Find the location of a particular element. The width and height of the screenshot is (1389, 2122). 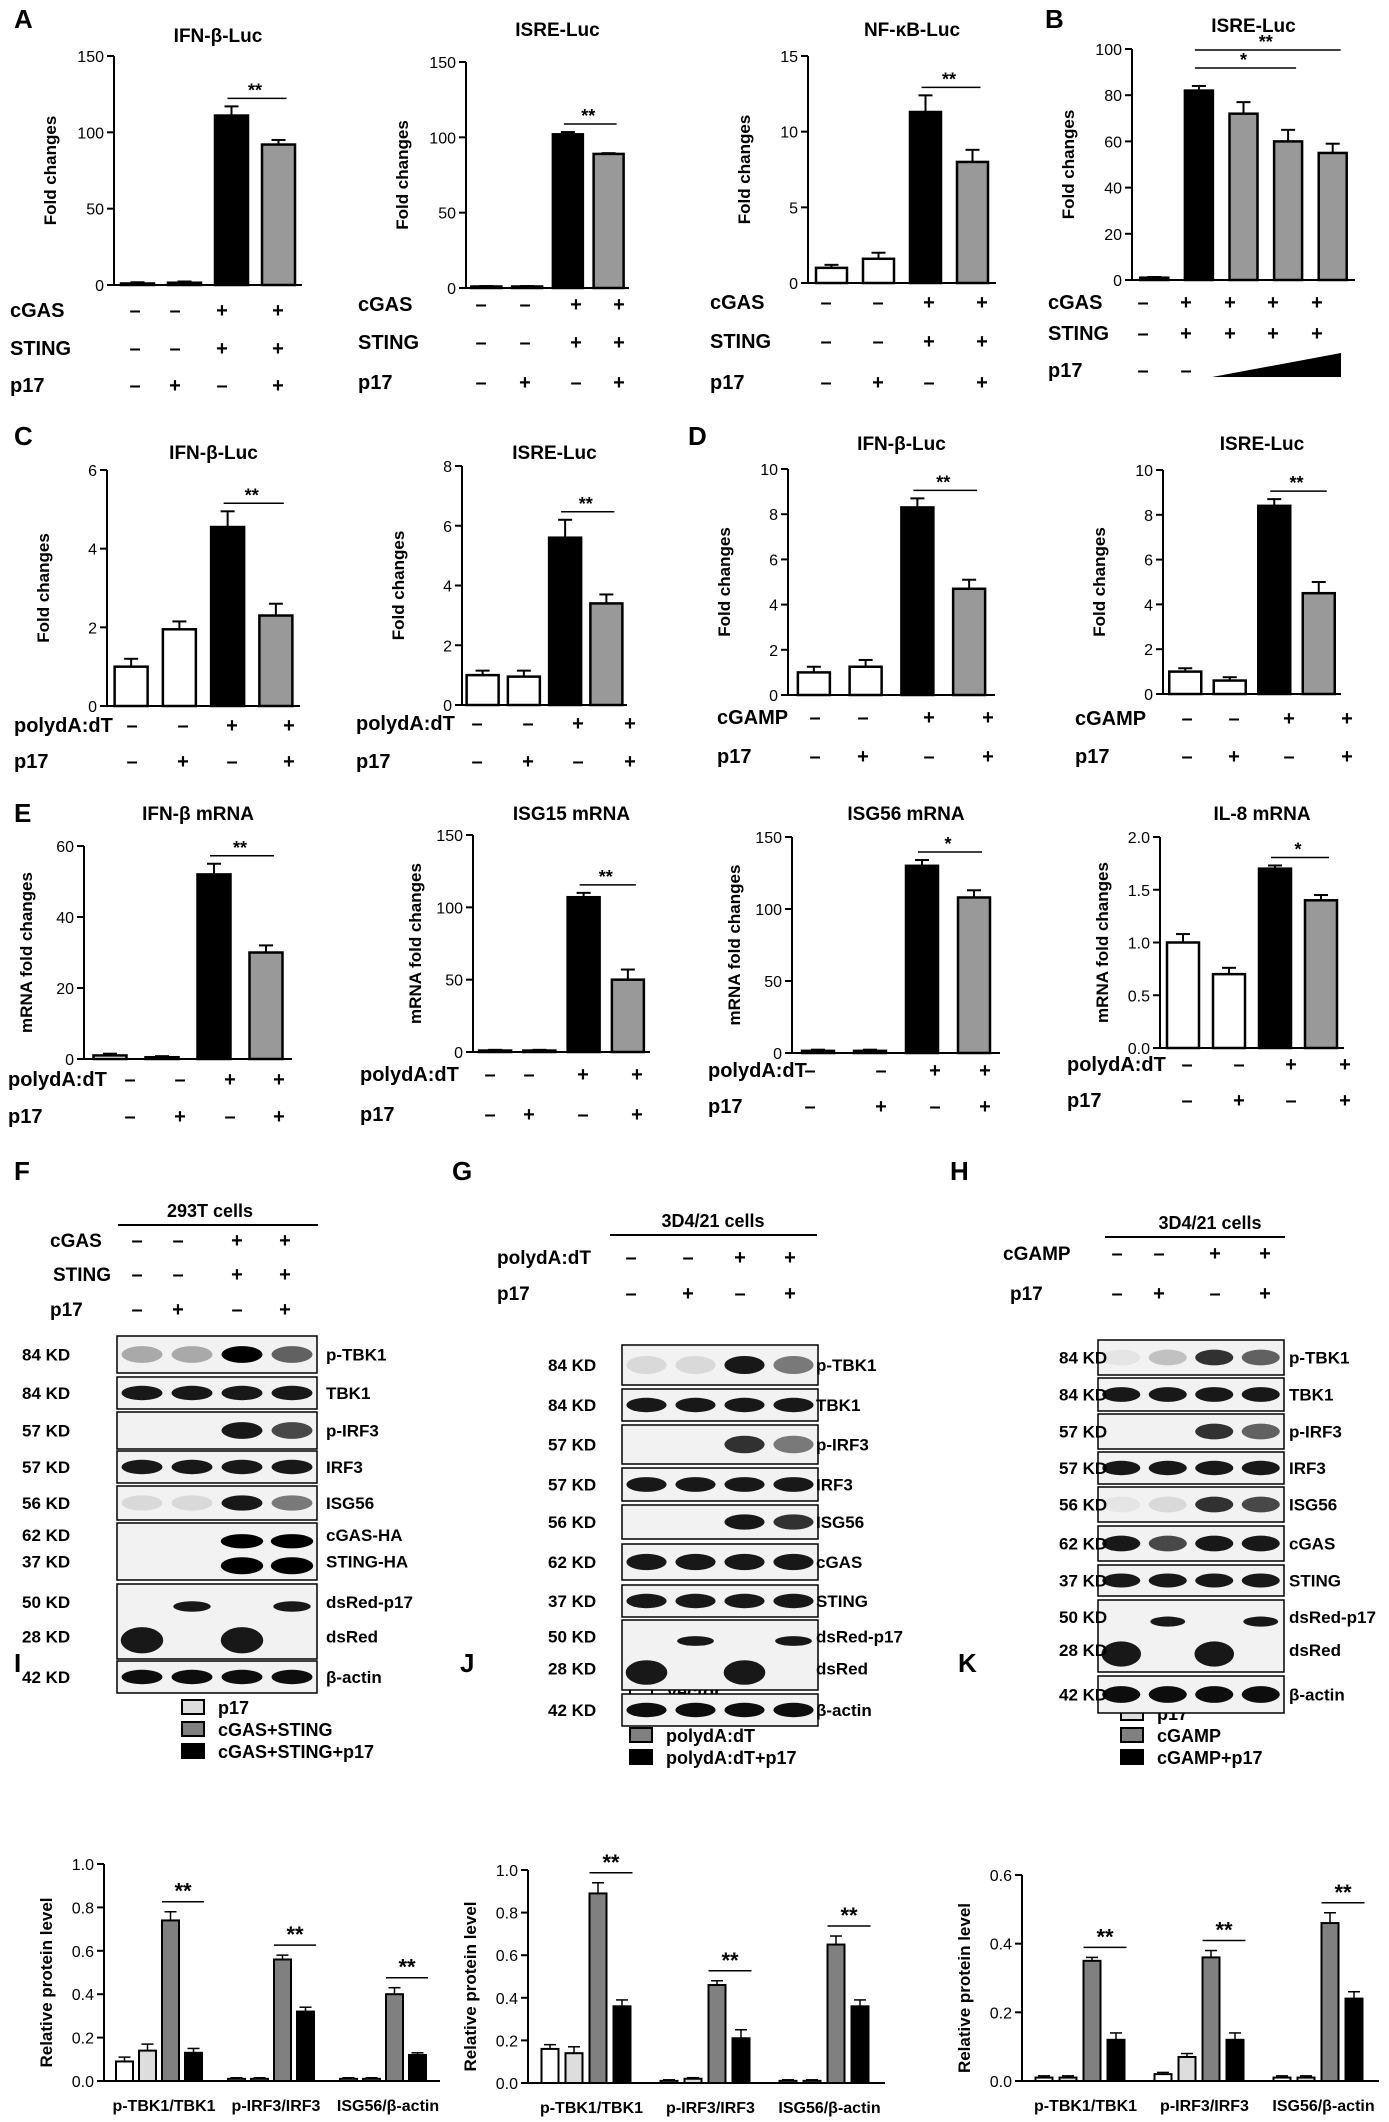

condition-sign-E3-1-3: + is located at coordinates (985, 1107).